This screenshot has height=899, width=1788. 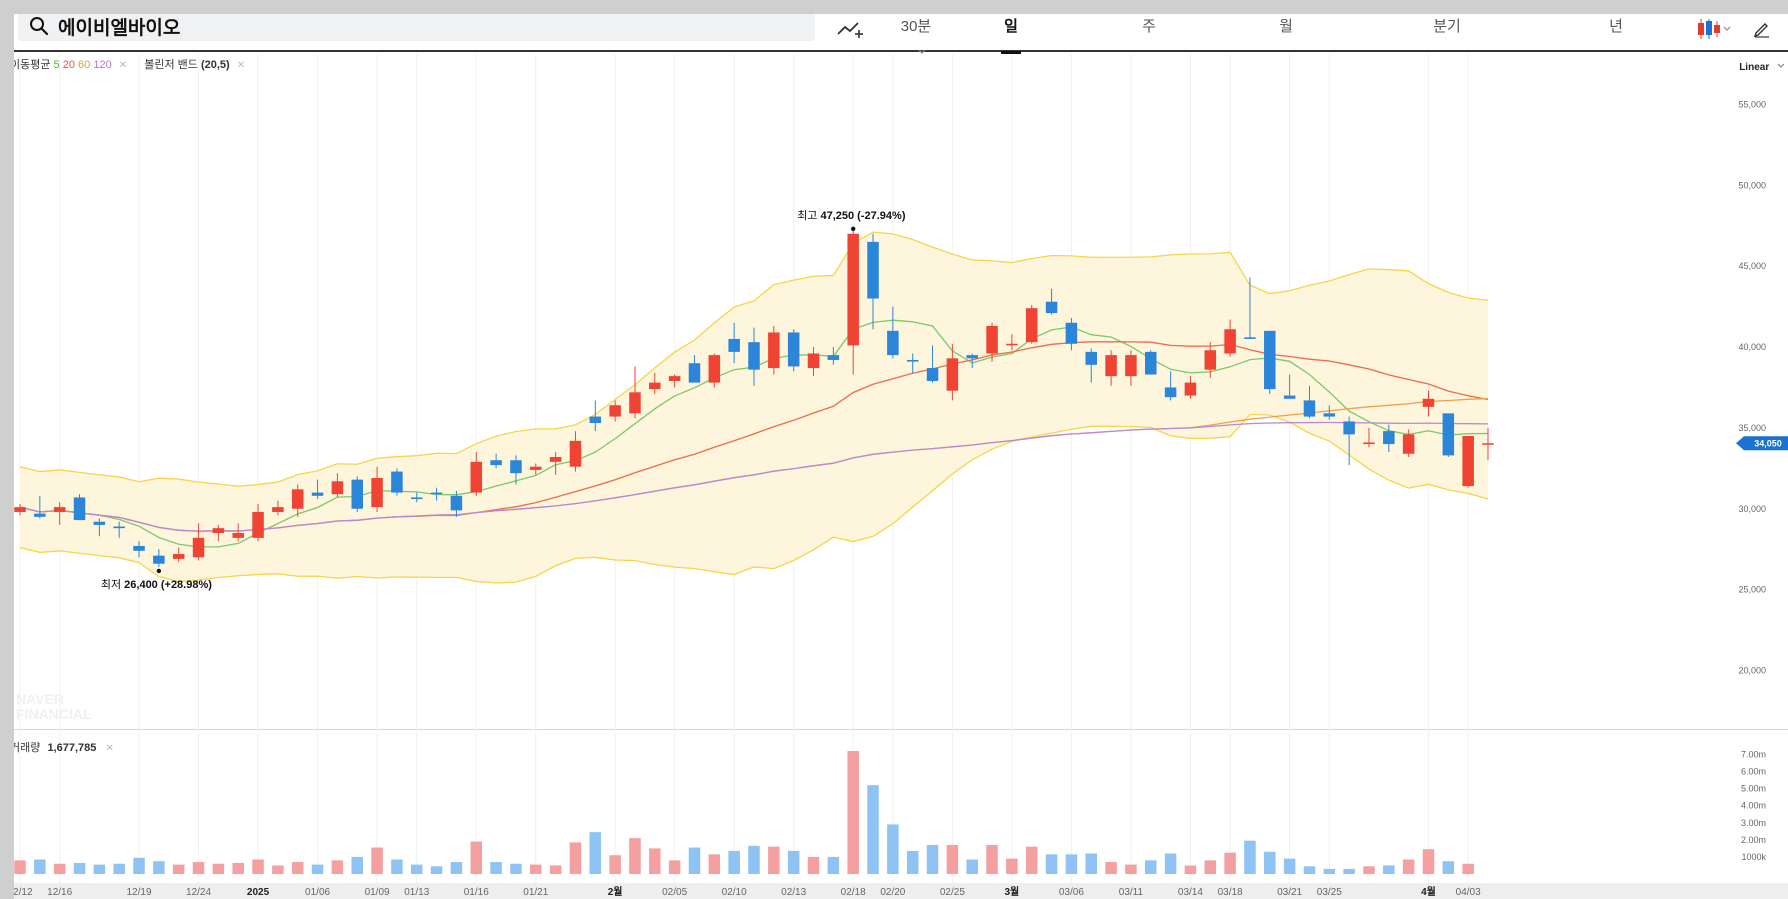 What do you see at coordinates (1131, 892) in the screenshot?
I see `x-tick-label: 03/11` at bounding box center [1131, 892].